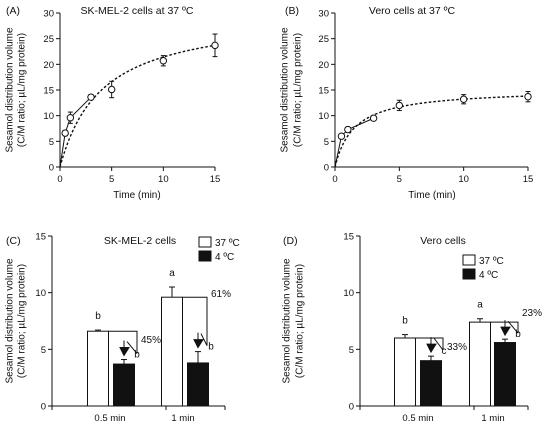 The height and width of the screenshot is (427, 550). What do you see at coordinates (431, 131) in the screenshot?
I see `fit-curve` at bounding box center [431, 131].